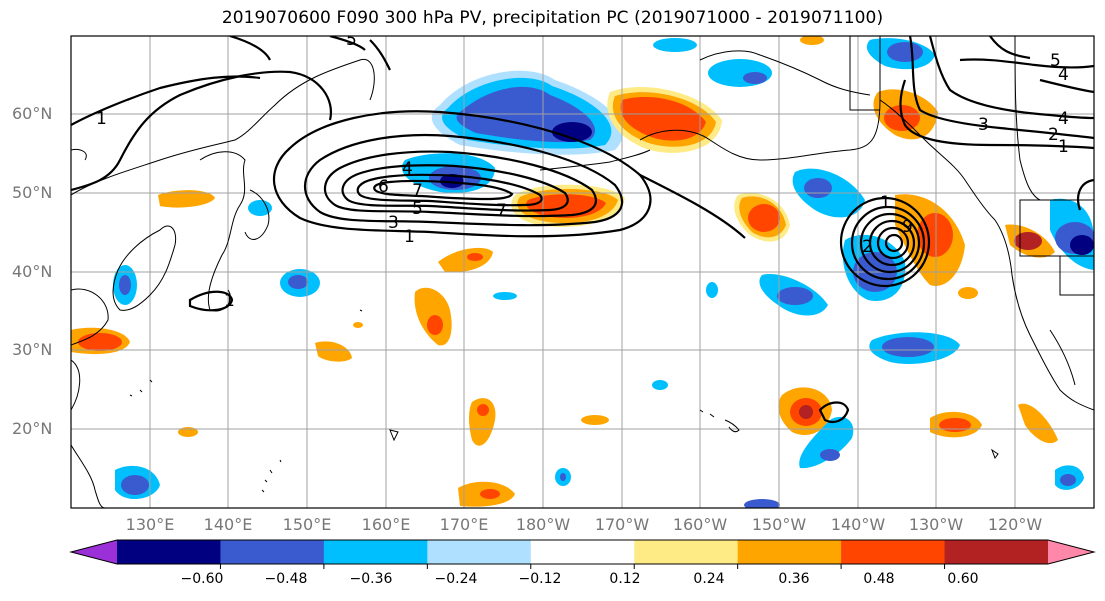 The height and width of the screenshot is (601, 1105). Describe the element at coordinates (879, 579) in the screenshot. I see `colorbar-tick-label: 0.48` at that location.